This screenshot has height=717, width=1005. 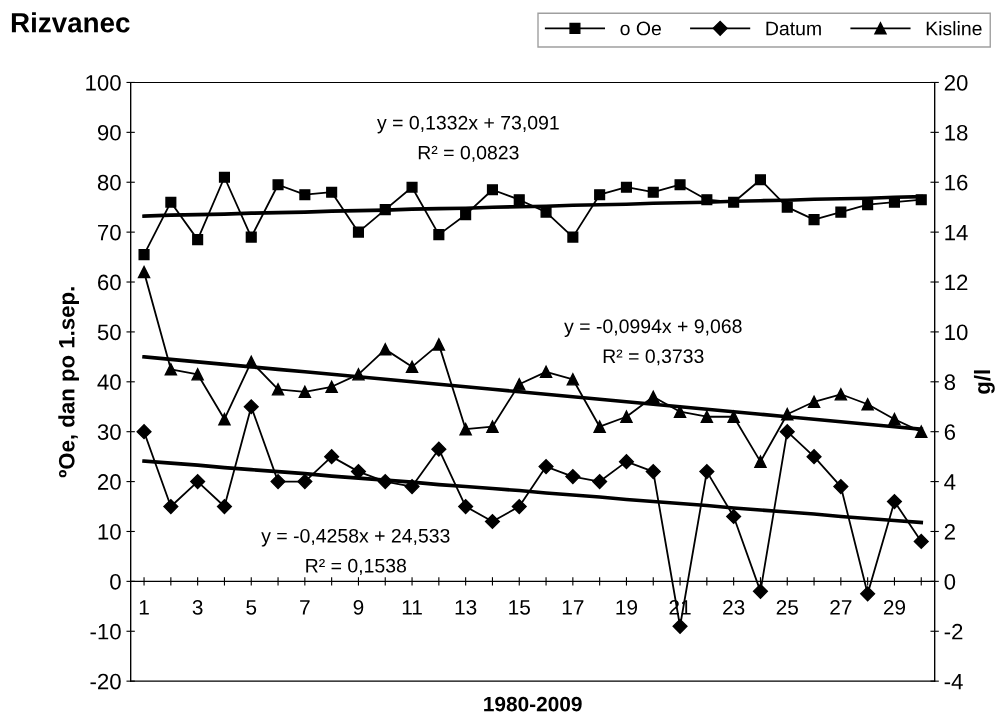 I want to click on y2-tick-label: 20, so click(x=956, y=82).